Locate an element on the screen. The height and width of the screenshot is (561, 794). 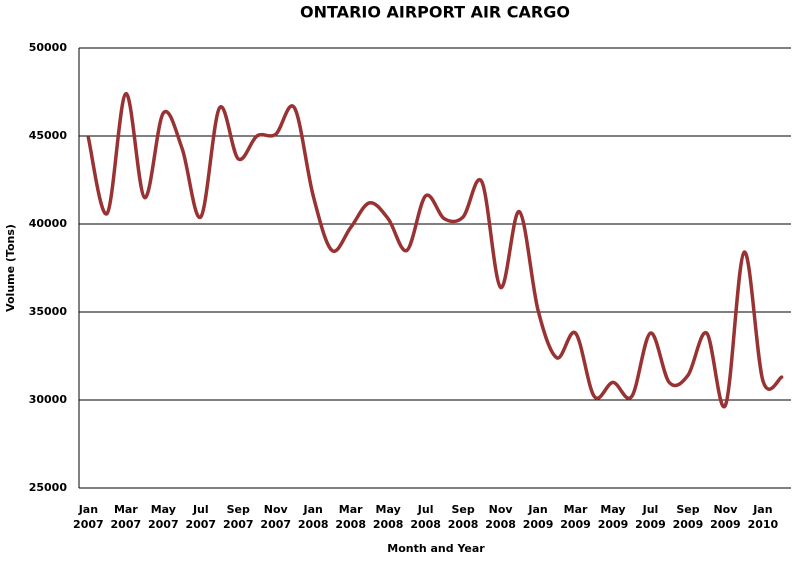
x-tick-label: Nov 2007 is located at coordinates (275, 517).